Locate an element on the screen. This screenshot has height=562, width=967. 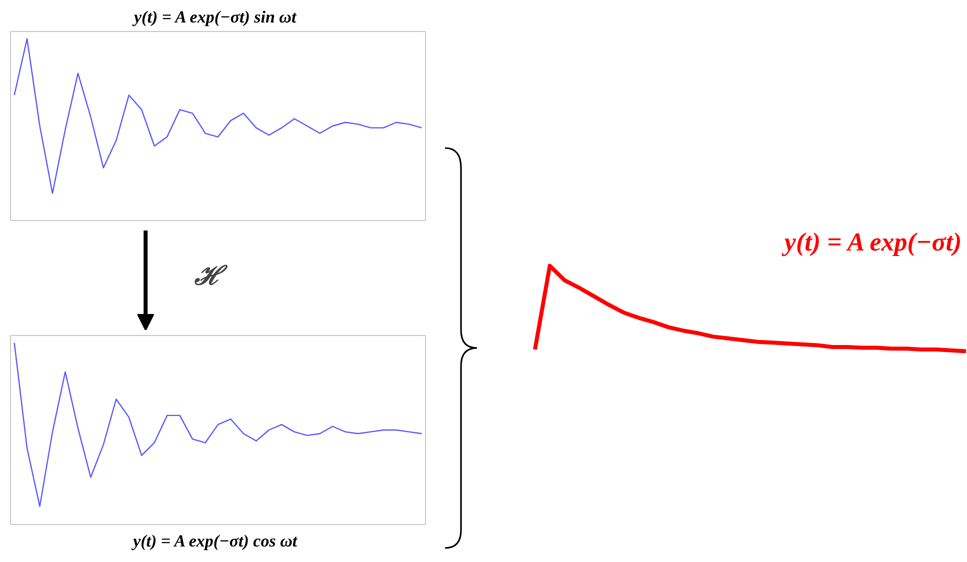
text: y(t) = A exp(−σt) cos ωt is located at coordinates (214, 541).